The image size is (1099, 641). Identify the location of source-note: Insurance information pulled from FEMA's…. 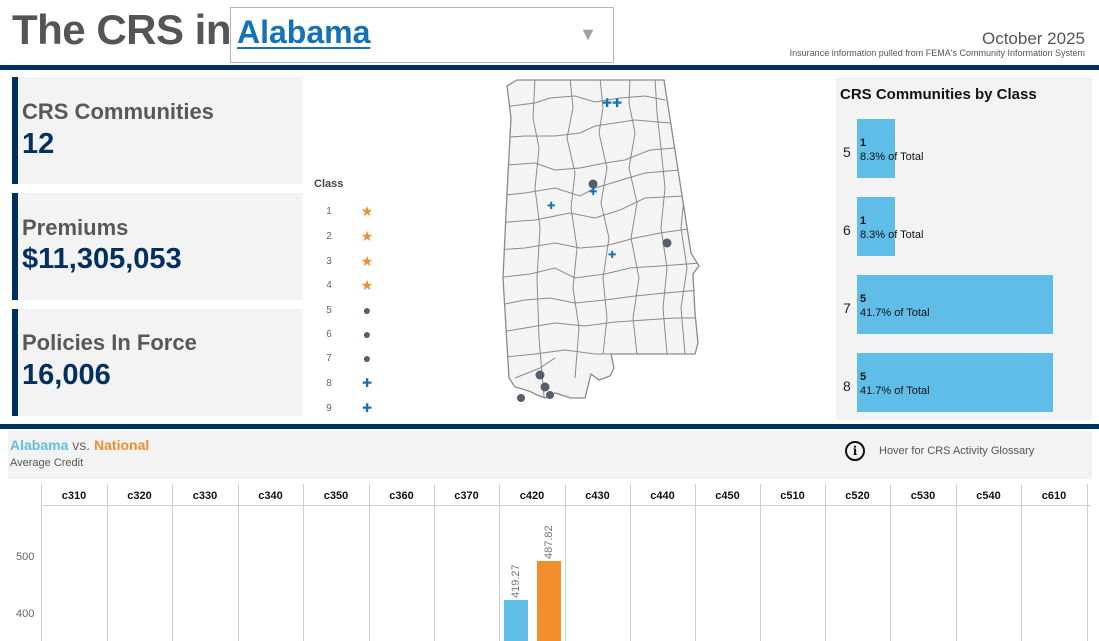
(937, 53).